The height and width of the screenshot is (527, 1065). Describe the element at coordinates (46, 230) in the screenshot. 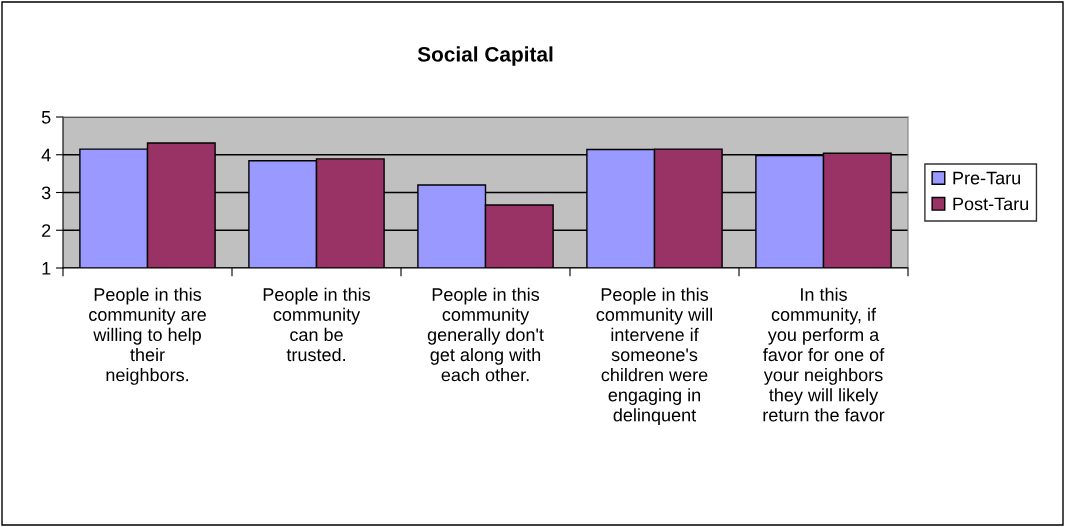

I see `y-tick-label: 2` at that location.